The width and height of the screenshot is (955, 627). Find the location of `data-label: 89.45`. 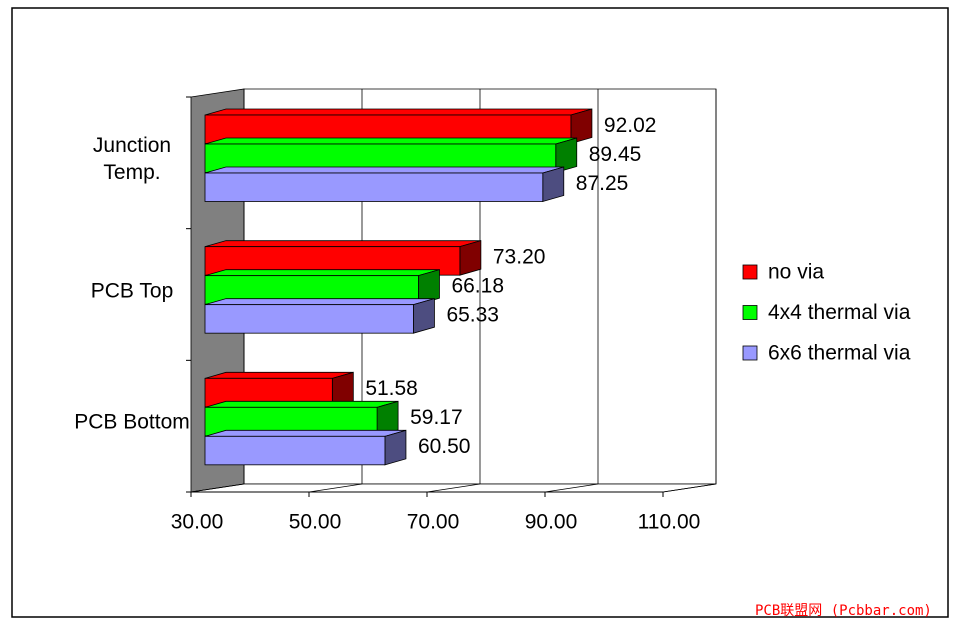

data-label: 89.45 is located at coordinates (615, 154).